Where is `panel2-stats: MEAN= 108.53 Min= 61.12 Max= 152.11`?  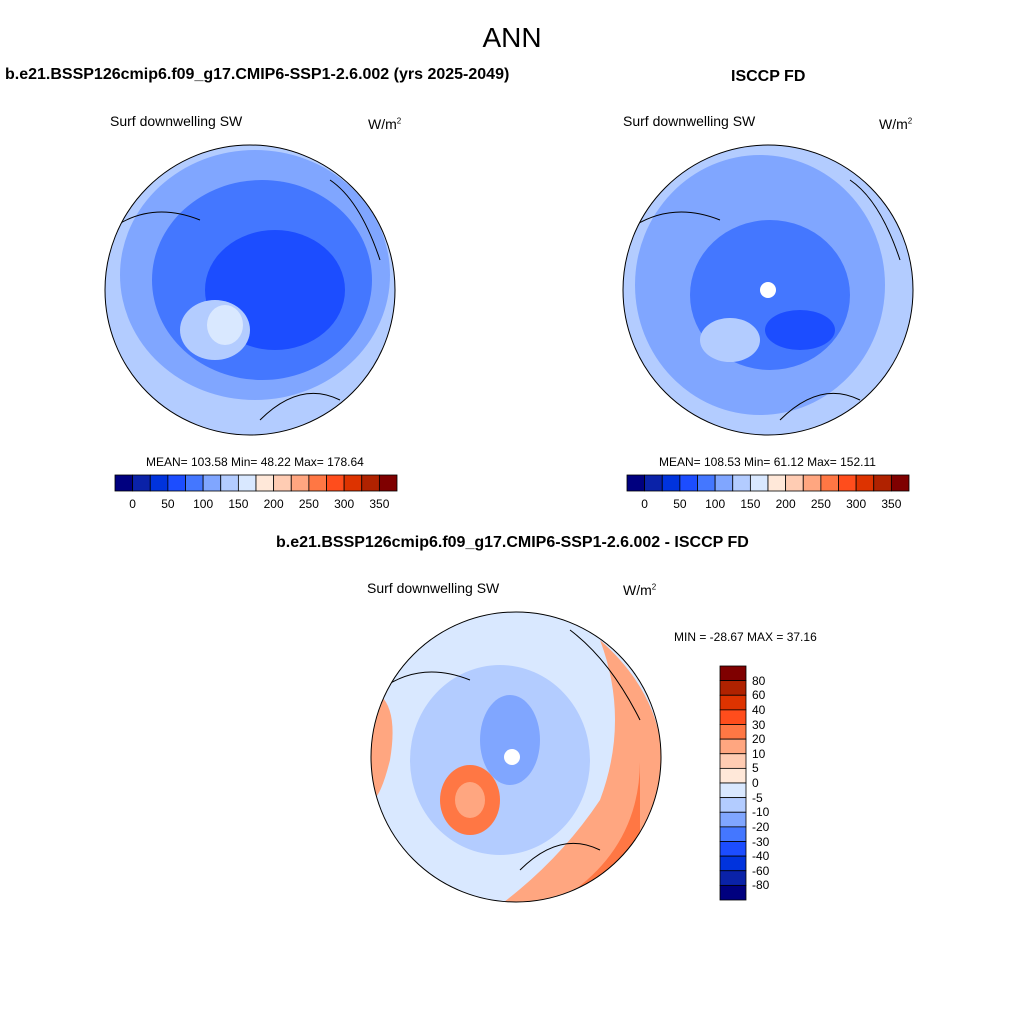
panel2-stats: MEAN= 108.53 Min= 61.12 Max= 152.11 is located at coordinates (767, 462).